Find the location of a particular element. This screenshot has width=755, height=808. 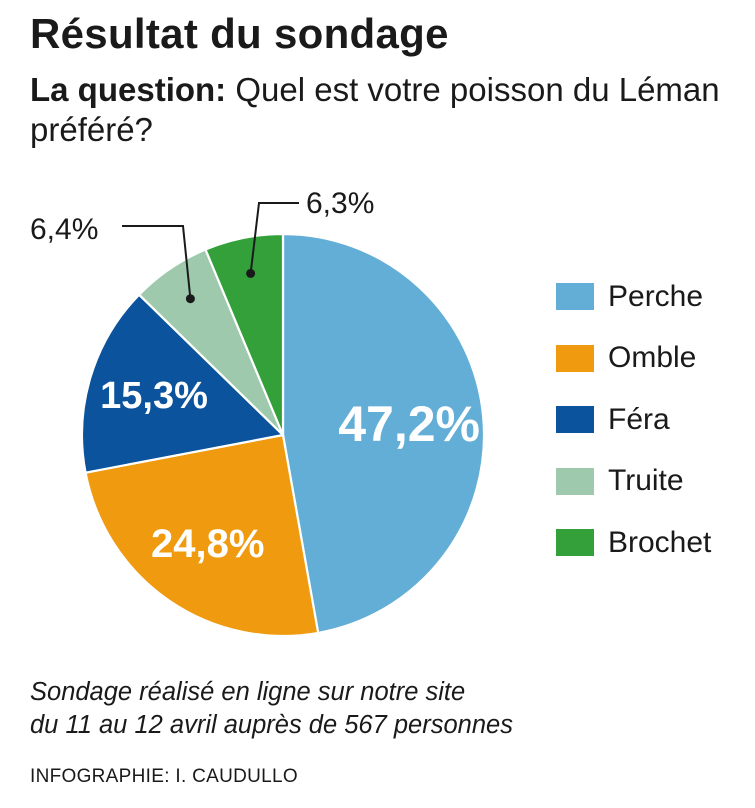

data-label-fera: 15,3% is located at coordinates (154, 396).